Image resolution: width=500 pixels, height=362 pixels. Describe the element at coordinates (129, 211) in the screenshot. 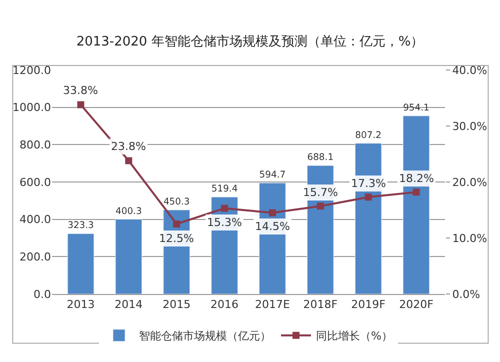

I see `data-label: 400.3` at that location.